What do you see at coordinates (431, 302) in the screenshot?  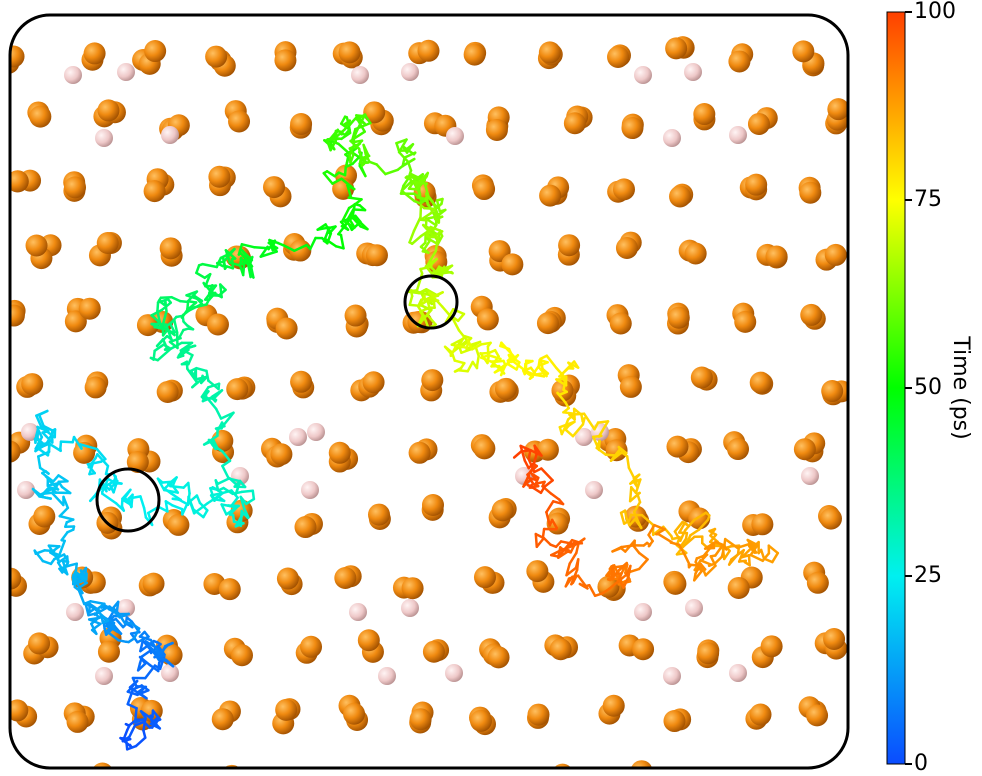 I see `highlight-circle` at bounding box center [431, 302].